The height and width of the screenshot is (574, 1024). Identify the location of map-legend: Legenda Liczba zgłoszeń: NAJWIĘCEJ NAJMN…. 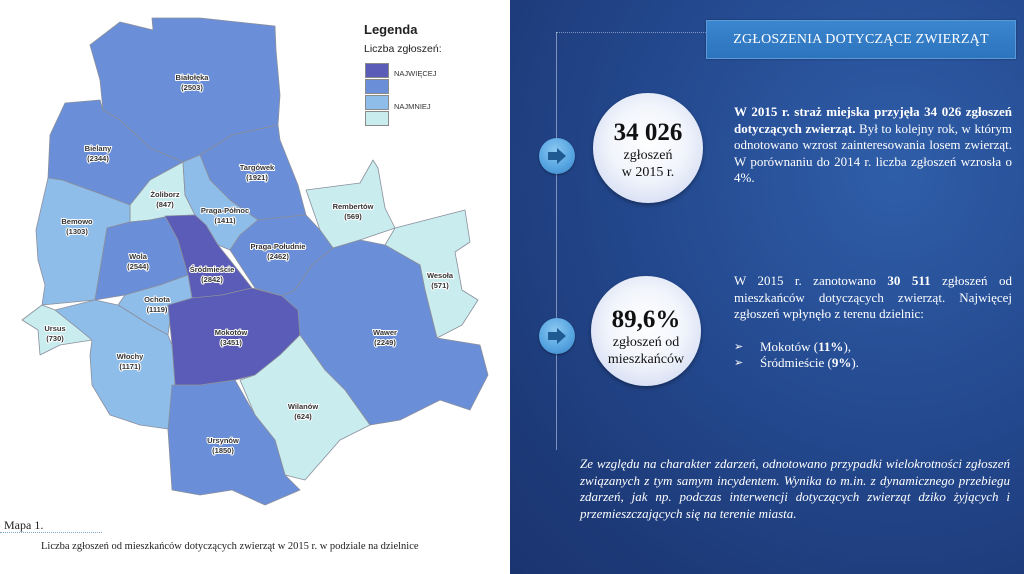
(424, 77).